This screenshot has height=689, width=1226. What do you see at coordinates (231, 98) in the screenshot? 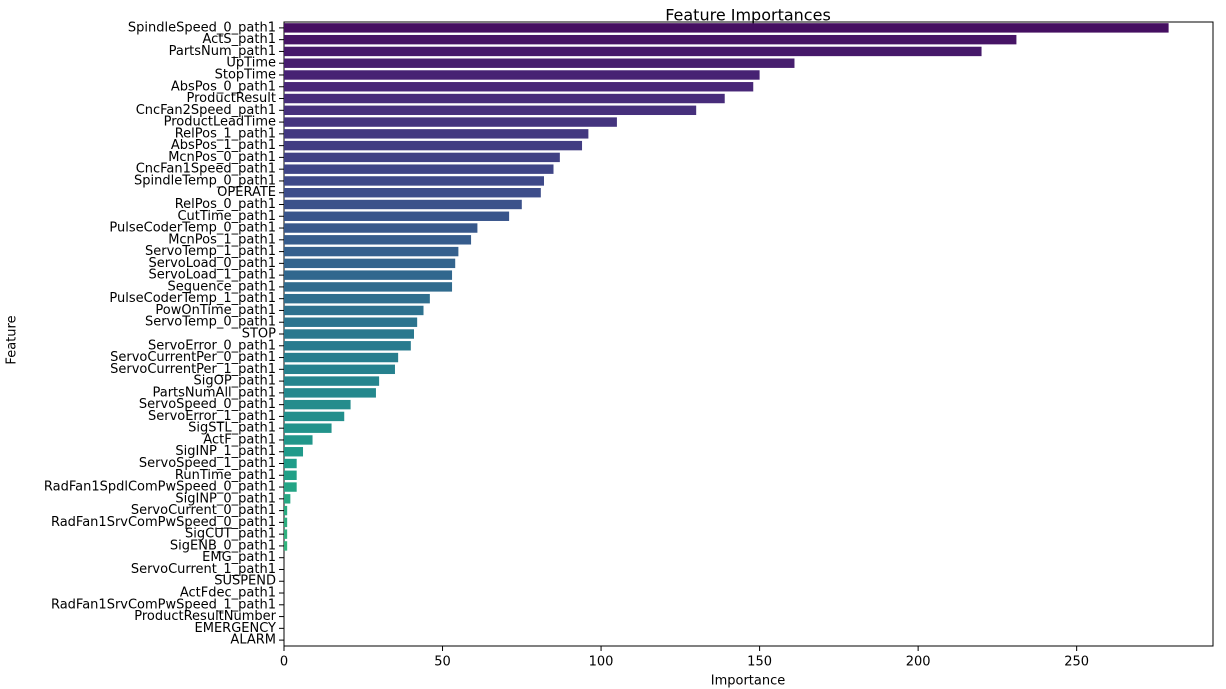
I see `y-tick-label: ProductResult` at bounding box center [231, 98].